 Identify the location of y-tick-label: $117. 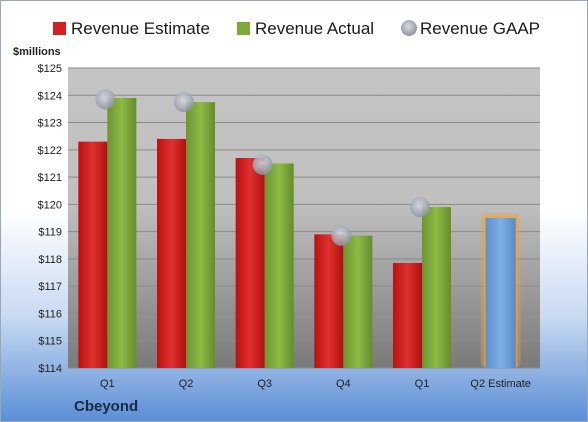
(50, 287).